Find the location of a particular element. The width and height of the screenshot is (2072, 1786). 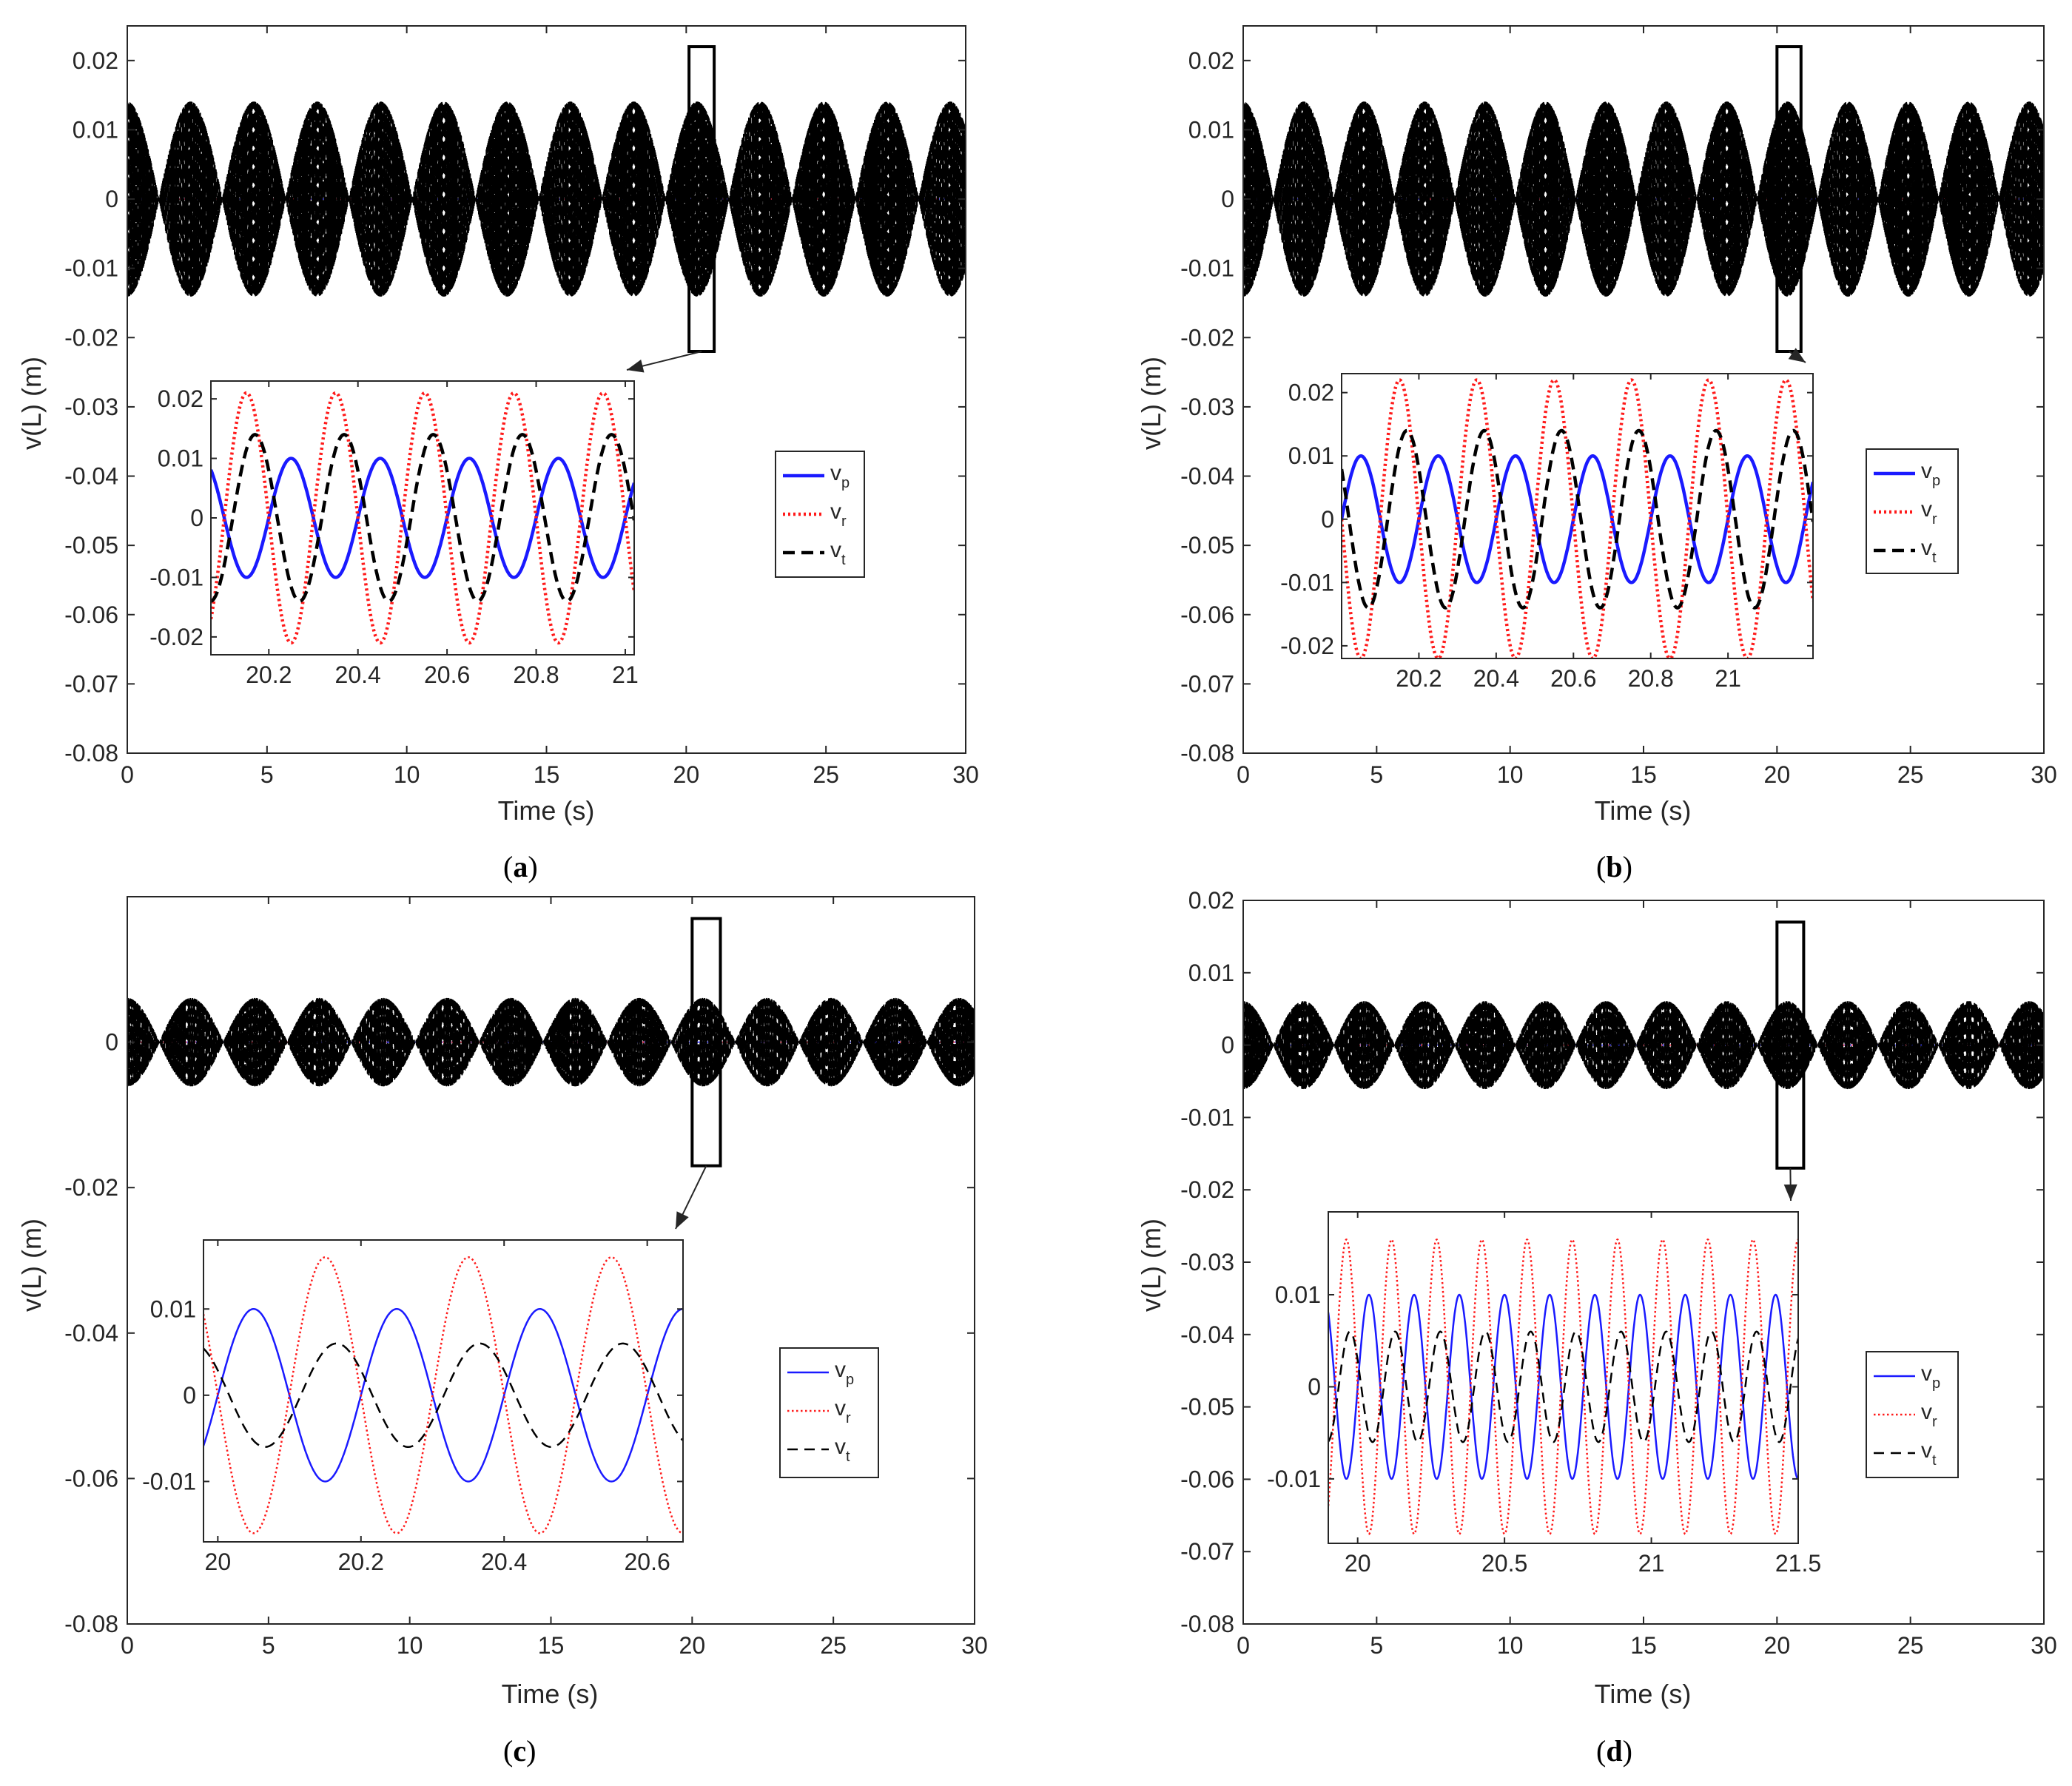

inset-y-tick-label: -0.02 is located at coordinates (1307, 646).